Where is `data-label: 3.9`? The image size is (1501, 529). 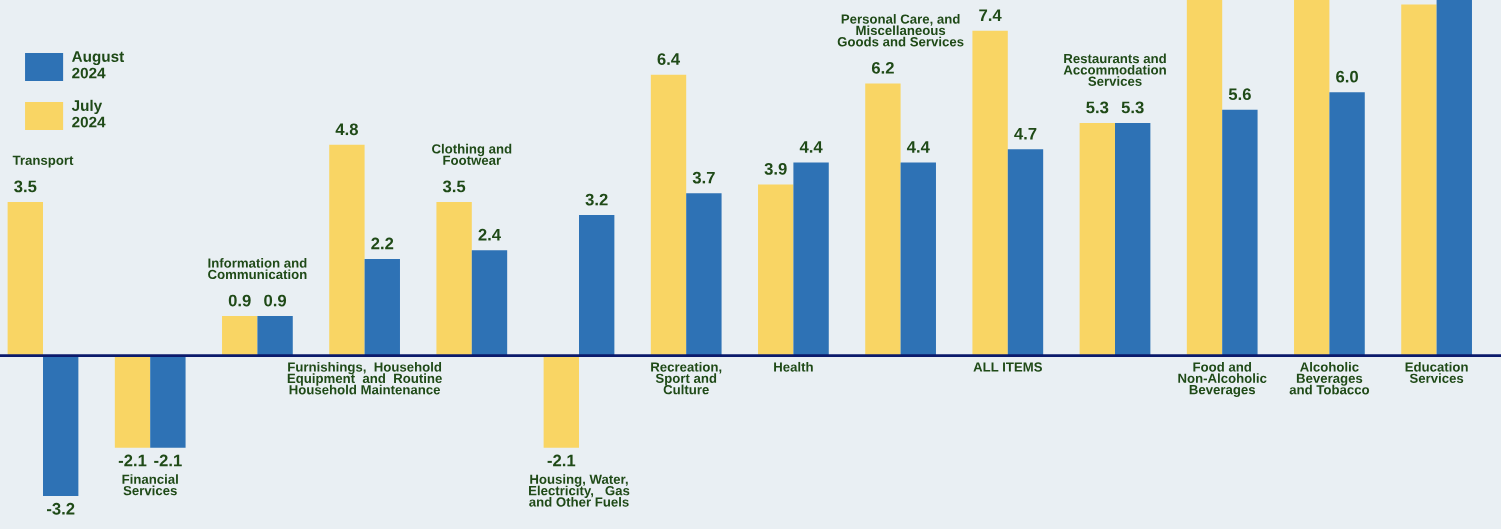 data-label: 3.9 is located at coordinates (775, 168).